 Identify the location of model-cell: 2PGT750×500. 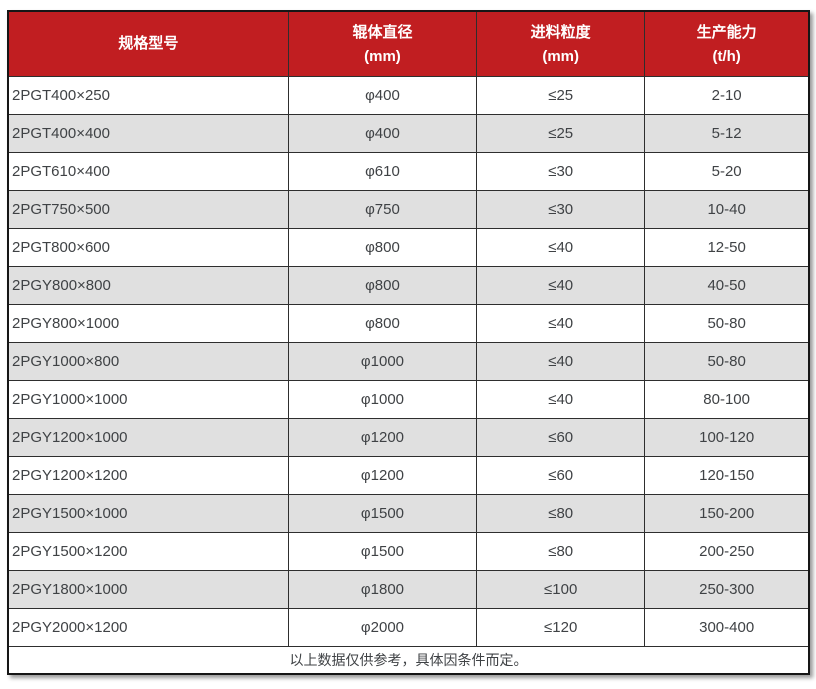
(148, 209).